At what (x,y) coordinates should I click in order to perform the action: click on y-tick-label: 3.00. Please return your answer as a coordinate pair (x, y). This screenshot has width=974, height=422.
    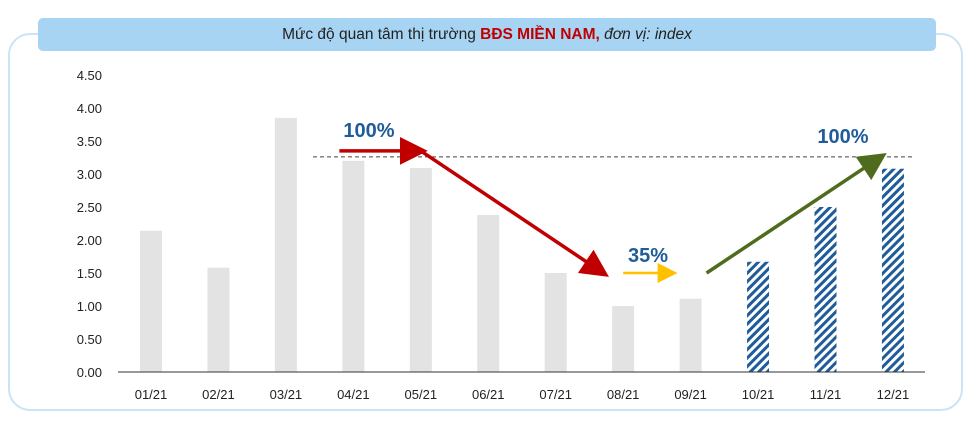
    Looking at the image, I should click on (89, 174).